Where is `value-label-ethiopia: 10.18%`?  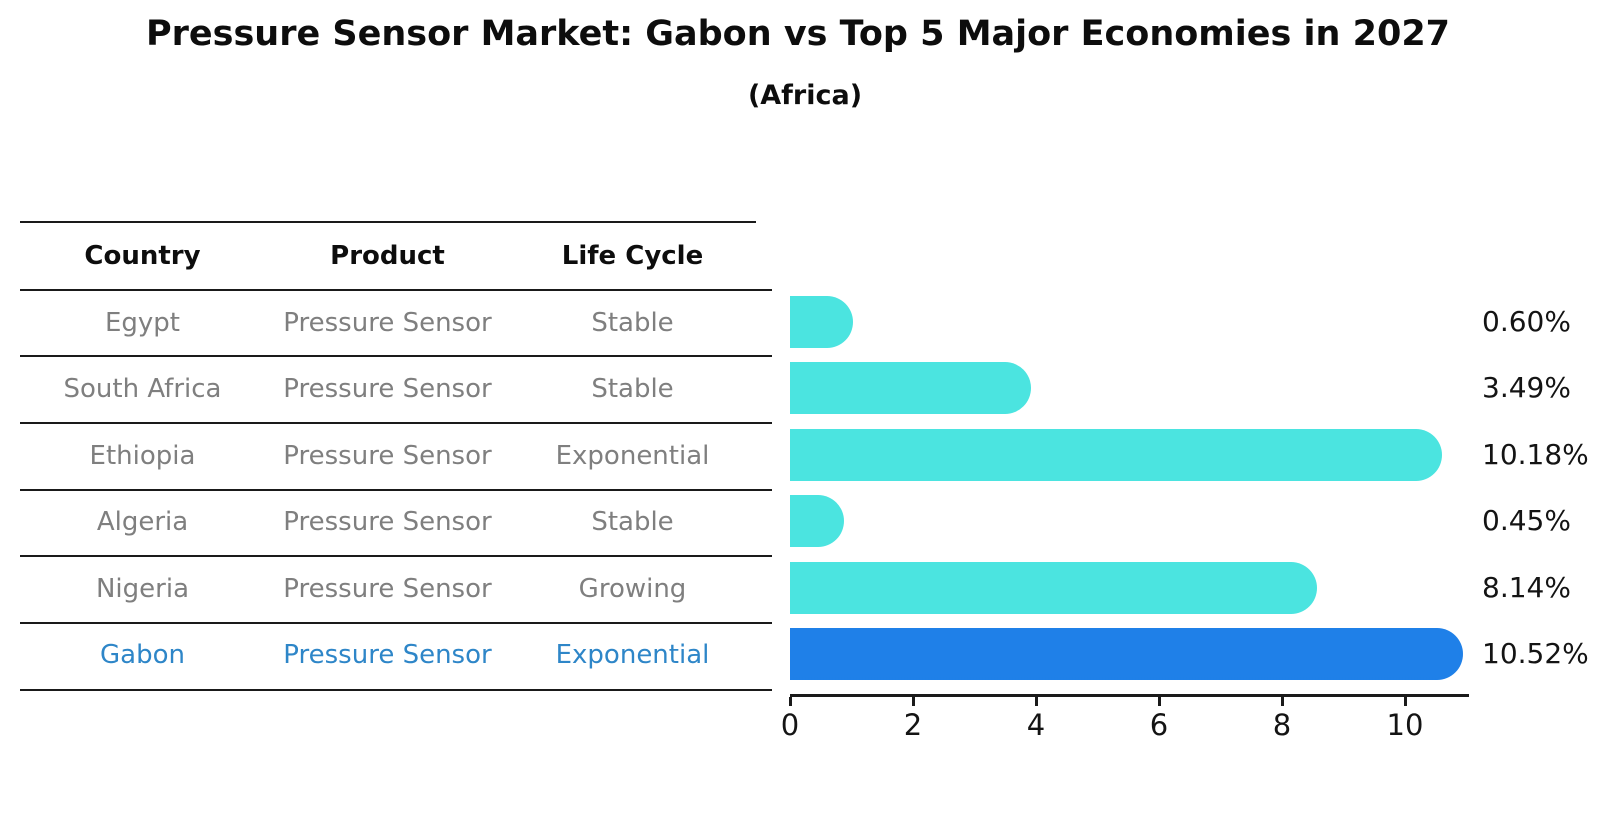 value-label-ethiopia: 10.18% is located at coordinates (1535, 454).